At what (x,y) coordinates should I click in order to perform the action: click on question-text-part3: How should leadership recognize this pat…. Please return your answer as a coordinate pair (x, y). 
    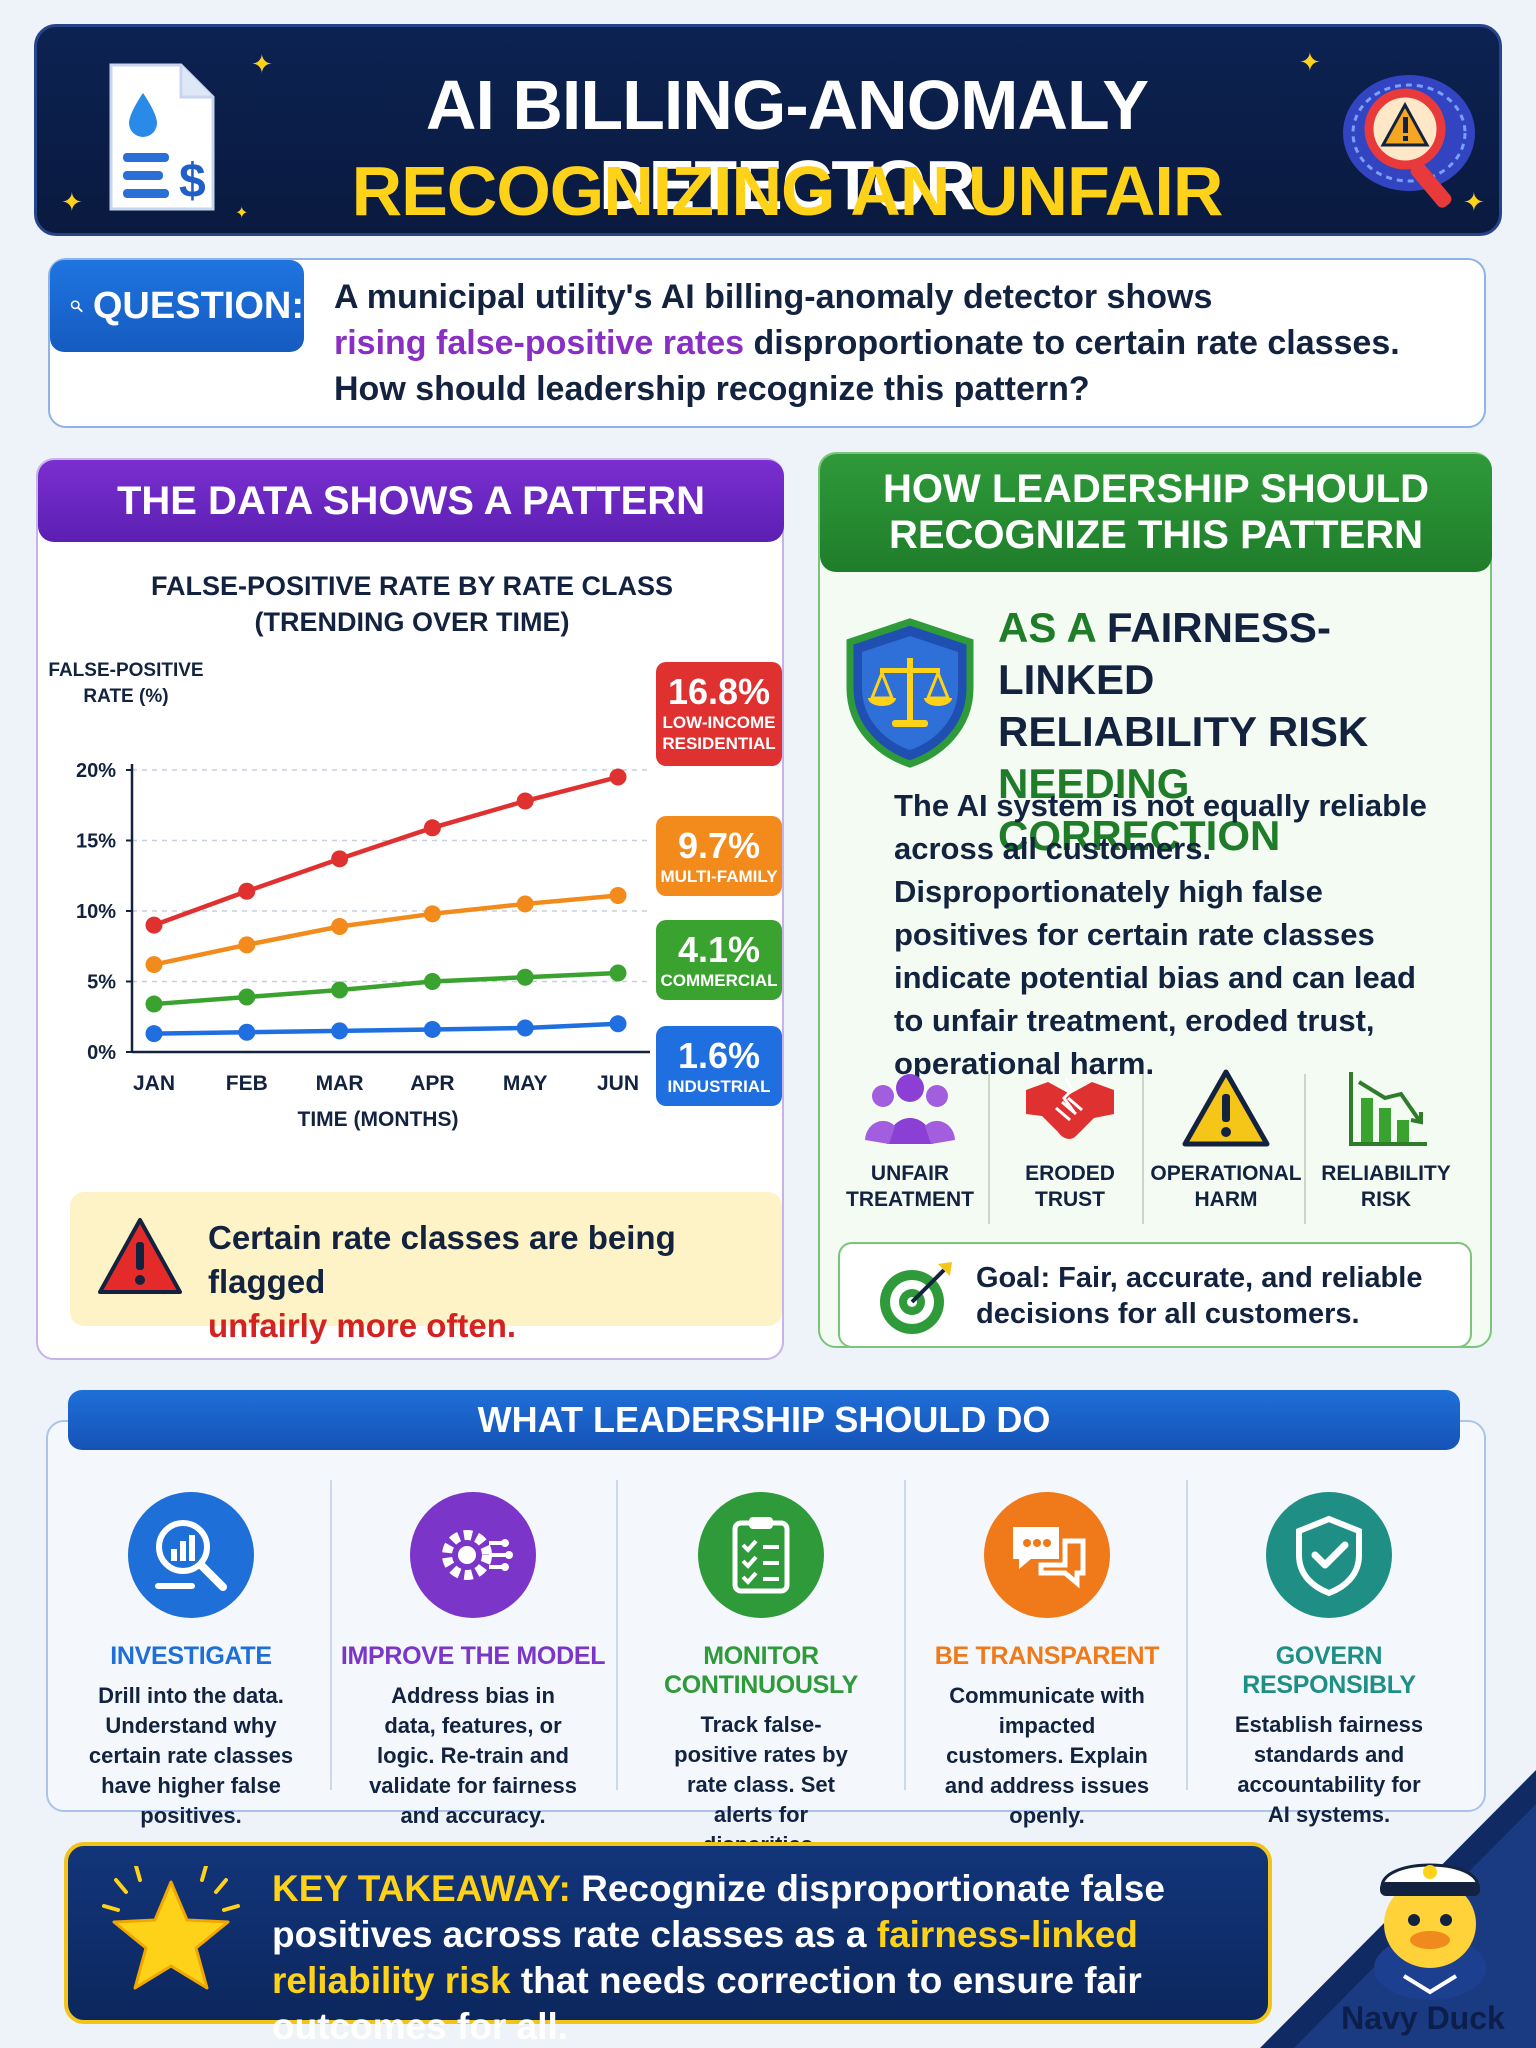
    Looking at the image, I should click on (712, 389).